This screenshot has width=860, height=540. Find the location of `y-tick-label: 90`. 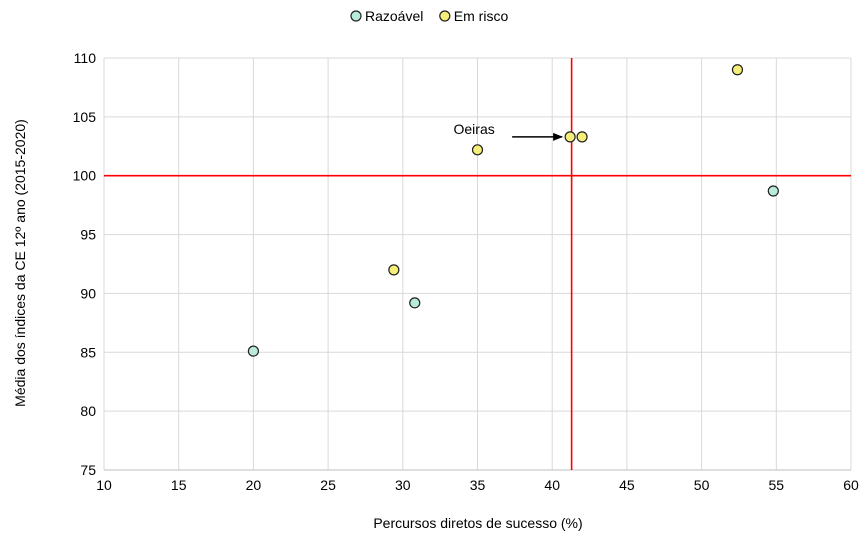

y-tick-label: 90 is located at coordinates (88, 293).